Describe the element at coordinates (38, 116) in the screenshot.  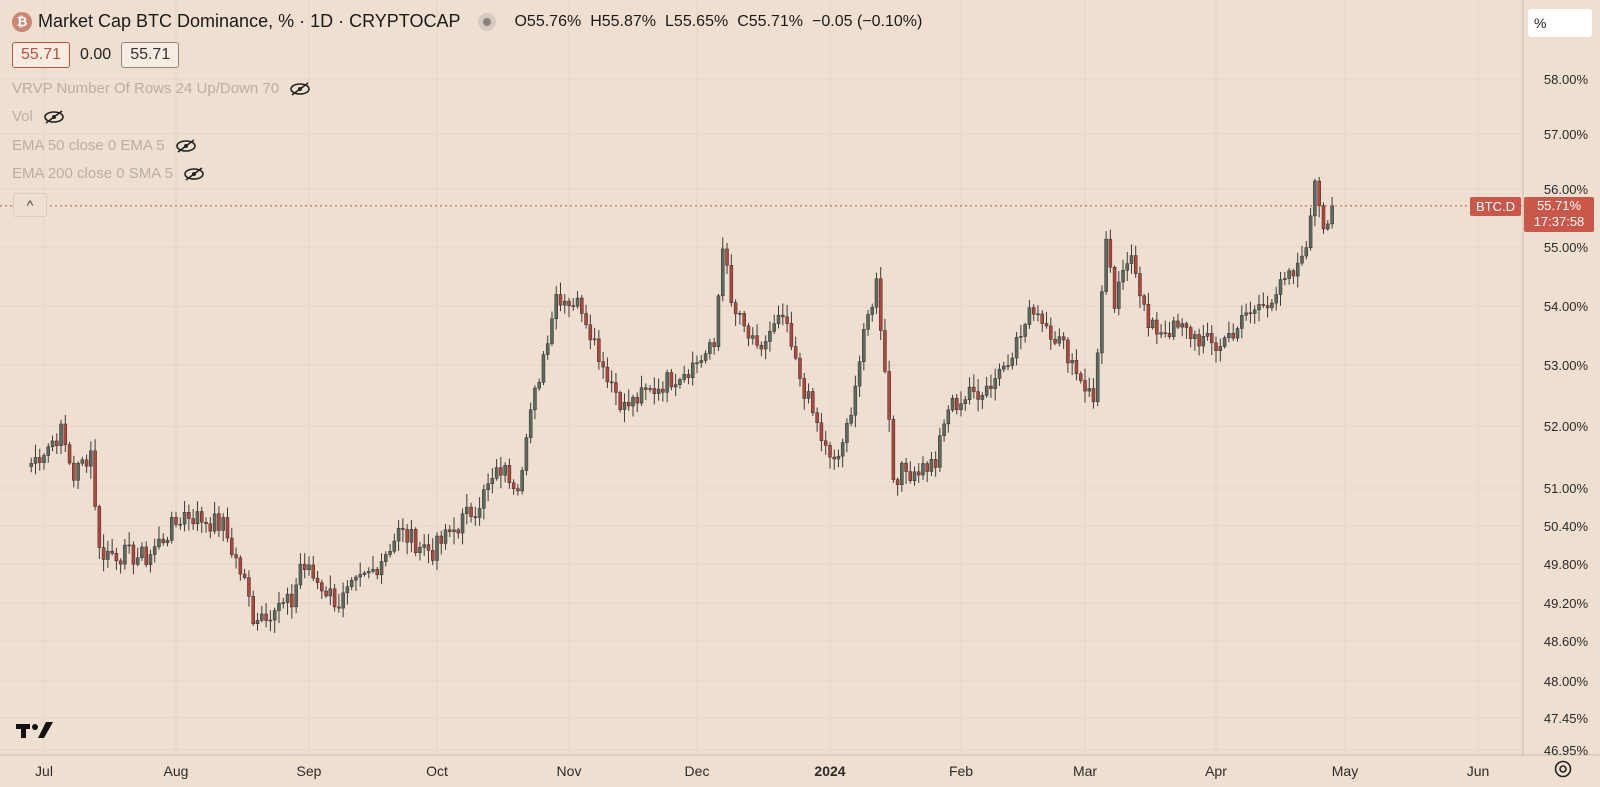
I see `indicator-vol: Vol` at that location.